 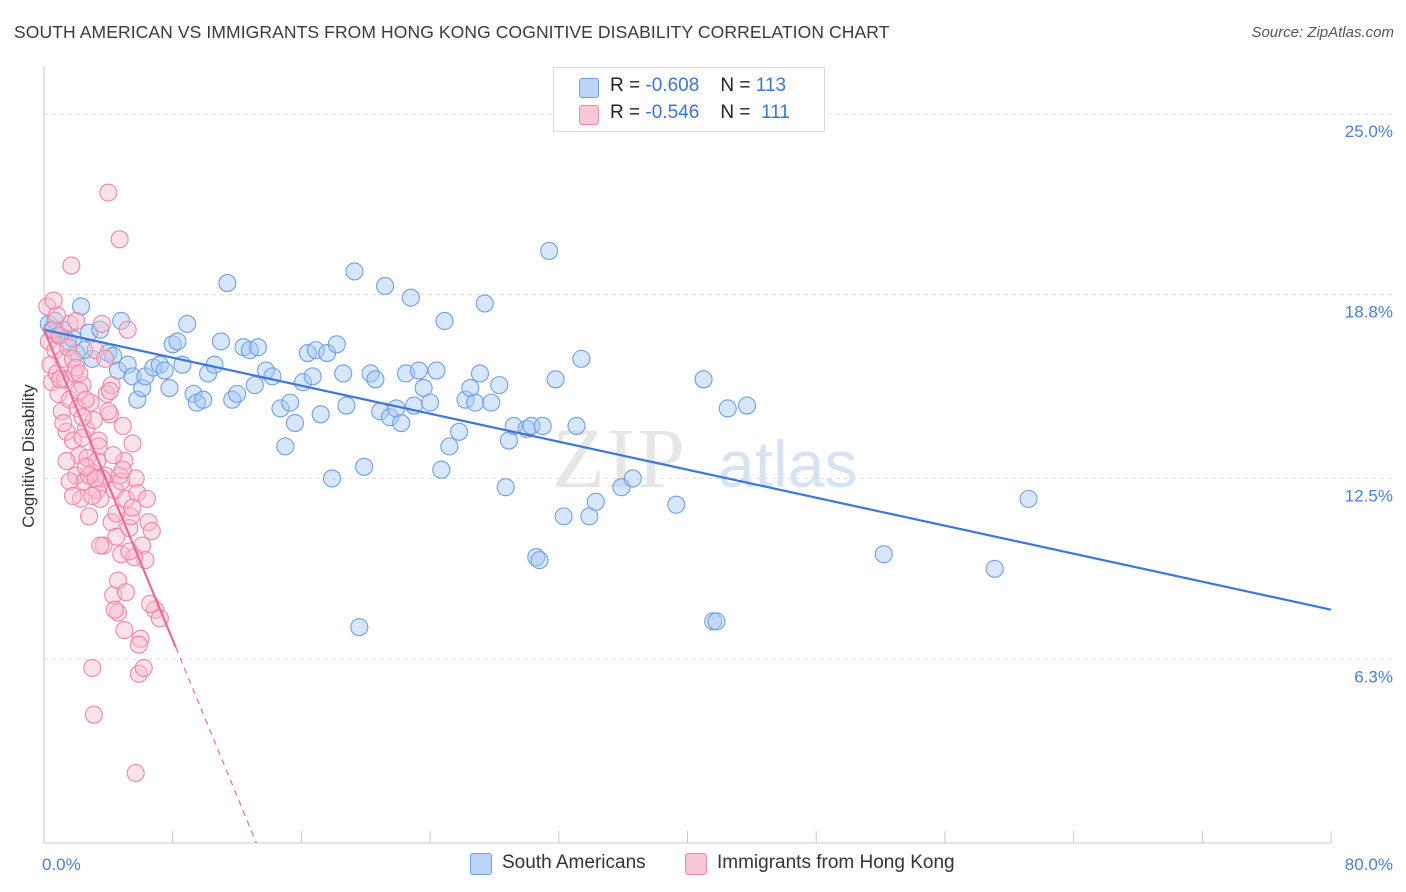 I want to click on series-hong-kong, so click(x=103, y=483).